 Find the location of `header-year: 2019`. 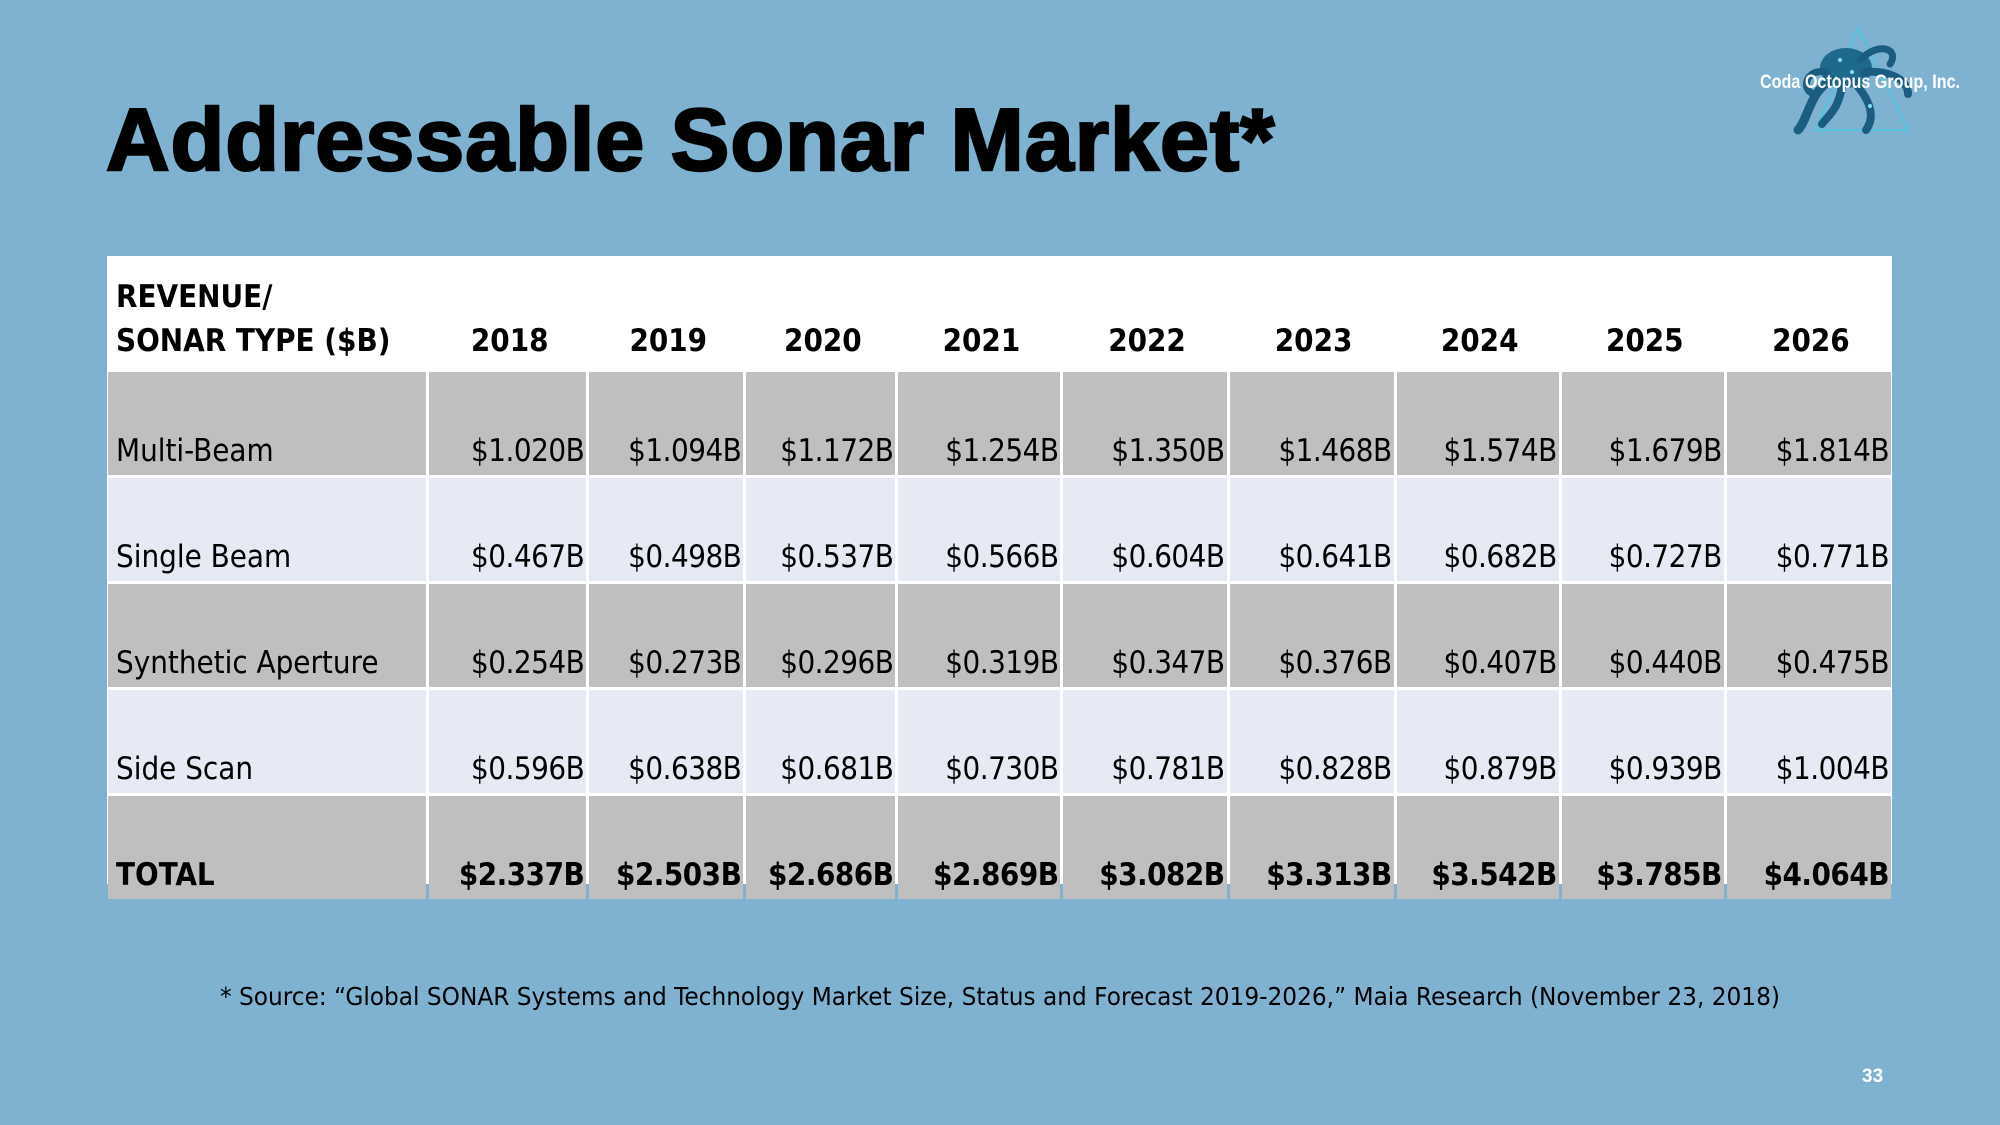

header-year: 2019 is located at coordinates (666, 314).